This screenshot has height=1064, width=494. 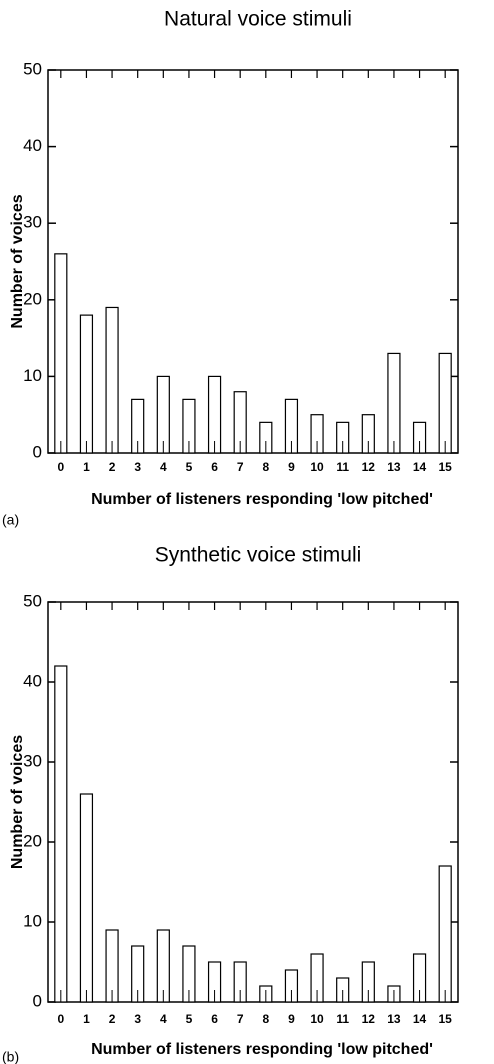 What do you see at coordinates (258, 555) in the screenshot?
I see `chart-title: Synthetic voice stimuli` at bounding box center [258, 555].